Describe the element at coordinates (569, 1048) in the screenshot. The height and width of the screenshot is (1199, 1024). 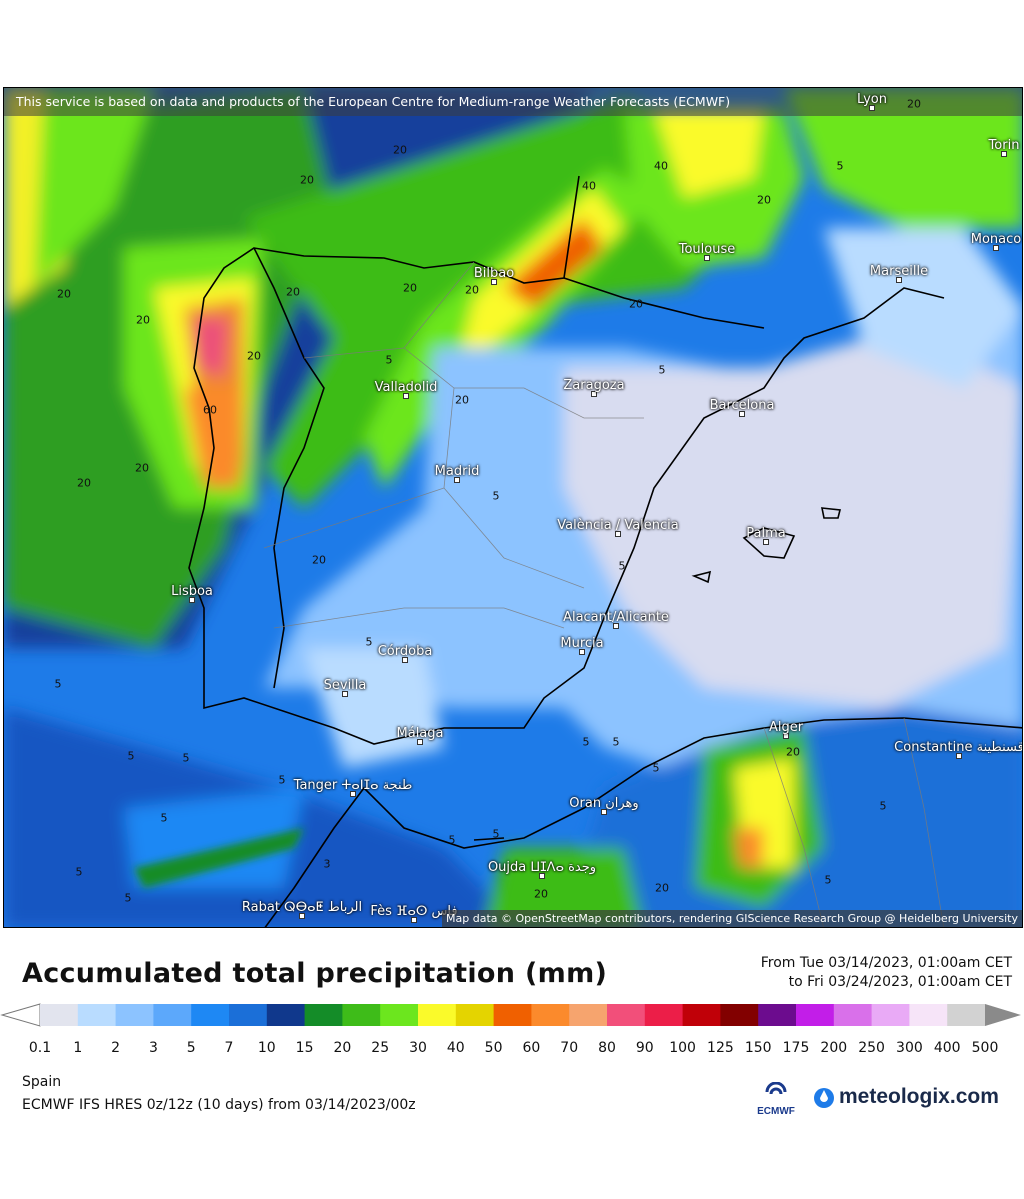
I see `legend-tick-label: 70` at that location.